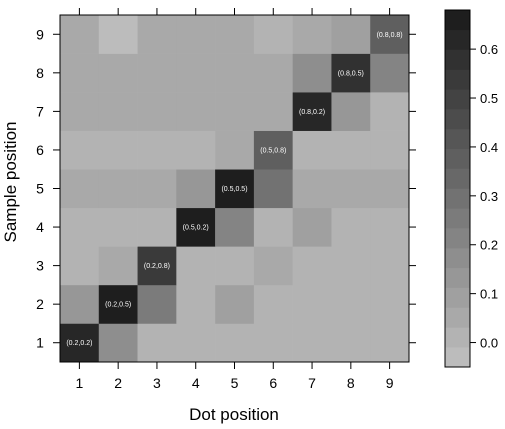 The height and width of the screenshot is (429, 505). What do you see at coordinates (10, 182) in the screenshot?
I see `y-axis-label: Sample position` at bounding box center [10, 182].